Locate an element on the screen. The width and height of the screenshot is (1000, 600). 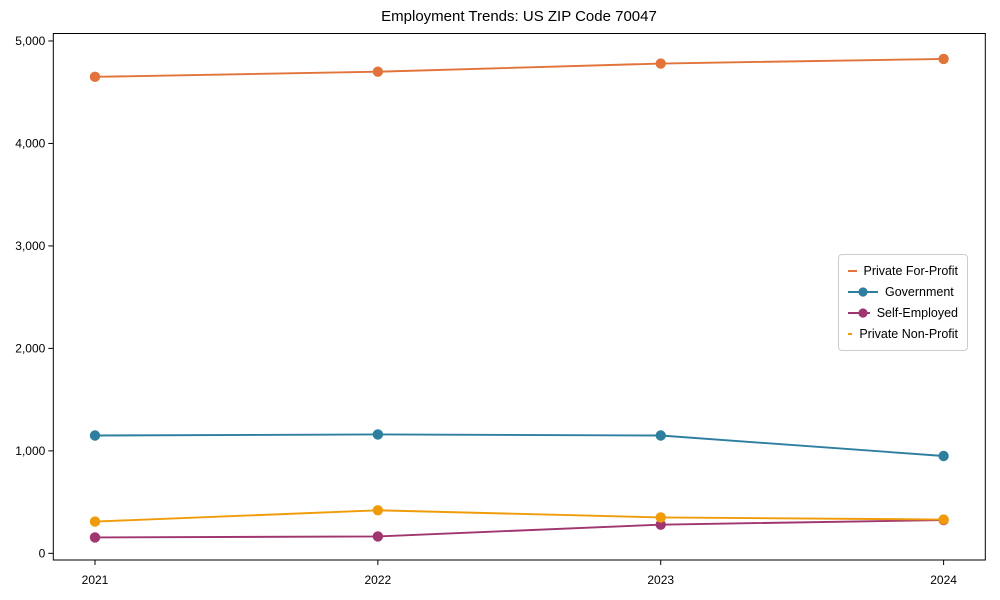
x-tick-label: 2024 is located at coordinates (943, 580).